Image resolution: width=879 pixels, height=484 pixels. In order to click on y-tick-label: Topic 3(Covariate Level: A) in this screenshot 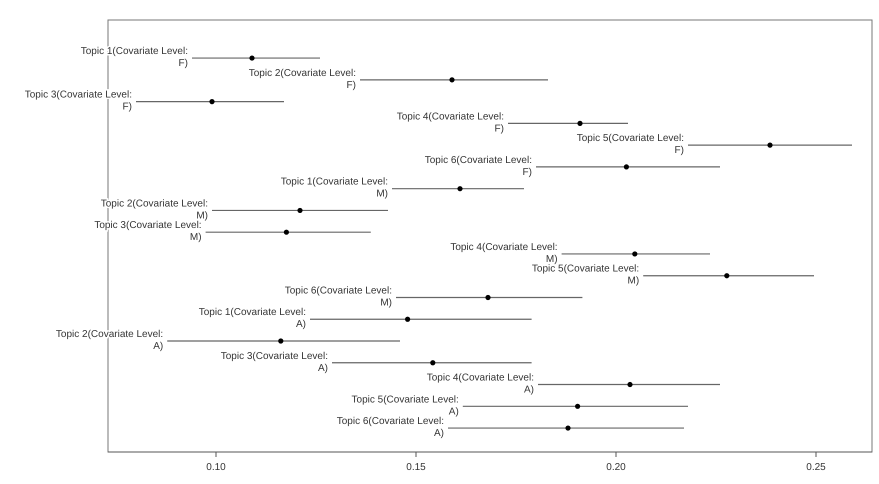, I will do `click(274, 362)`.